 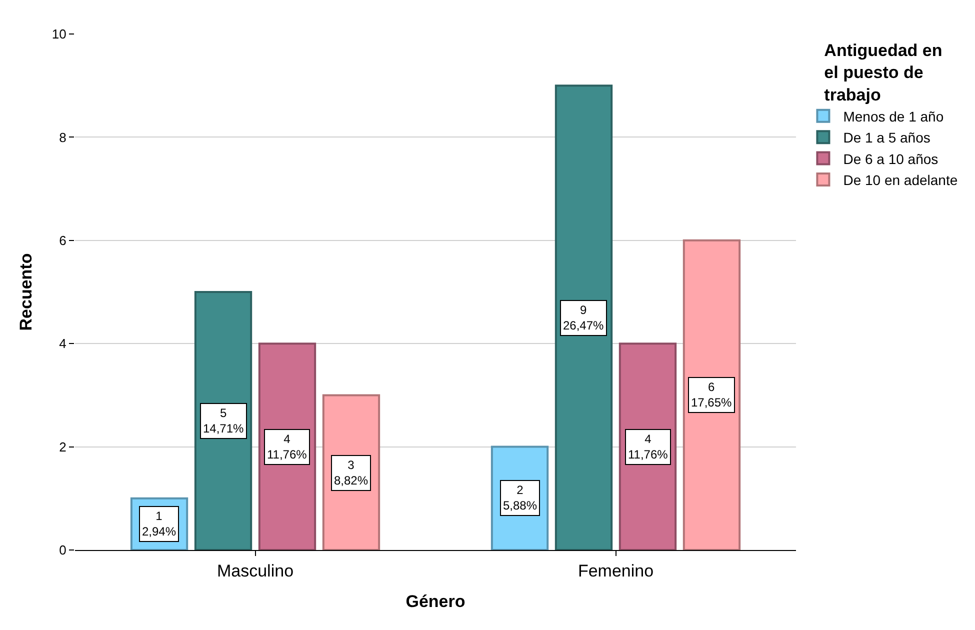 What do you see at coordinates (436, 601) in the screenshot?
I see `x-axis-title: Género` at bounding box center [436, 601].